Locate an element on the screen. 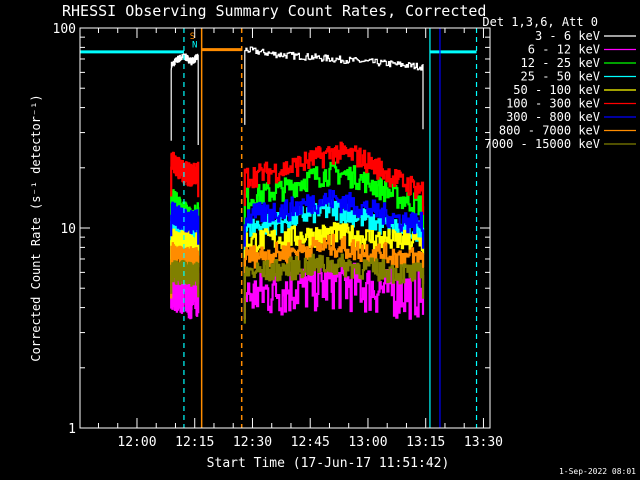 The width and height of the screenshot is (640, 480). flag-label-0: S is located at coordinates (192, 37).